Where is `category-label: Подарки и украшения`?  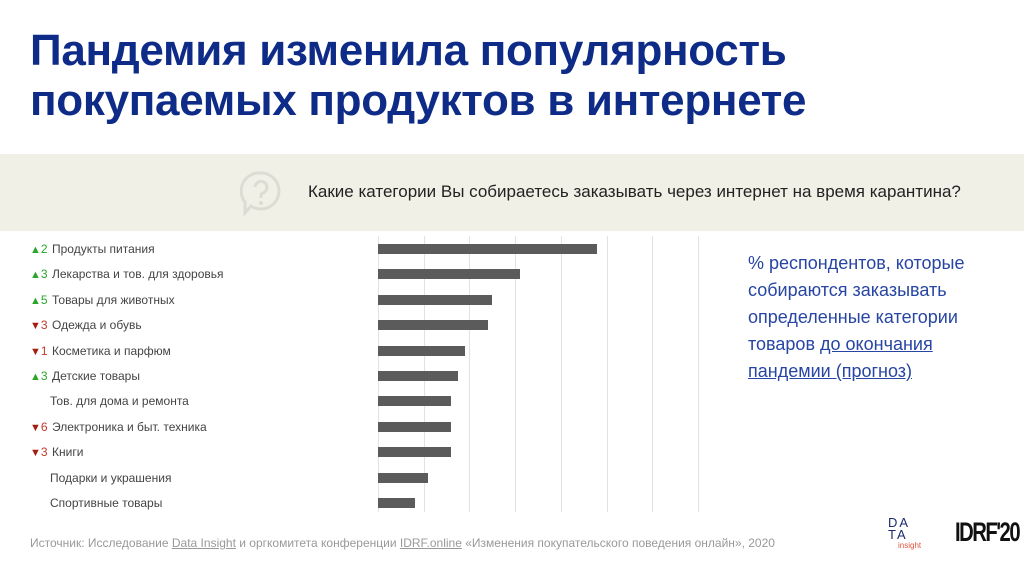
category-label: Подарки и украшения is located at coordinates (100, 478).